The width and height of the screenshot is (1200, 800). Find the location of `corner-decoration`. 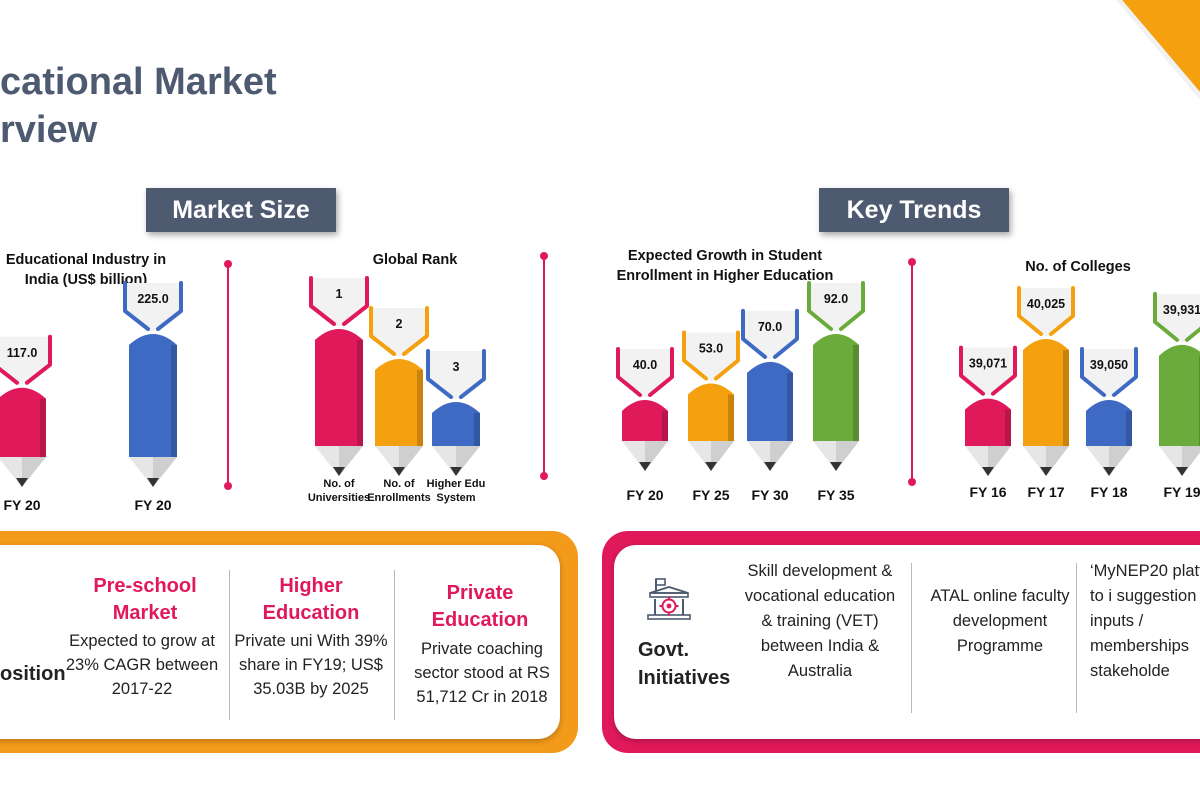

corner-decoration is located at coordinates (1158, 50).